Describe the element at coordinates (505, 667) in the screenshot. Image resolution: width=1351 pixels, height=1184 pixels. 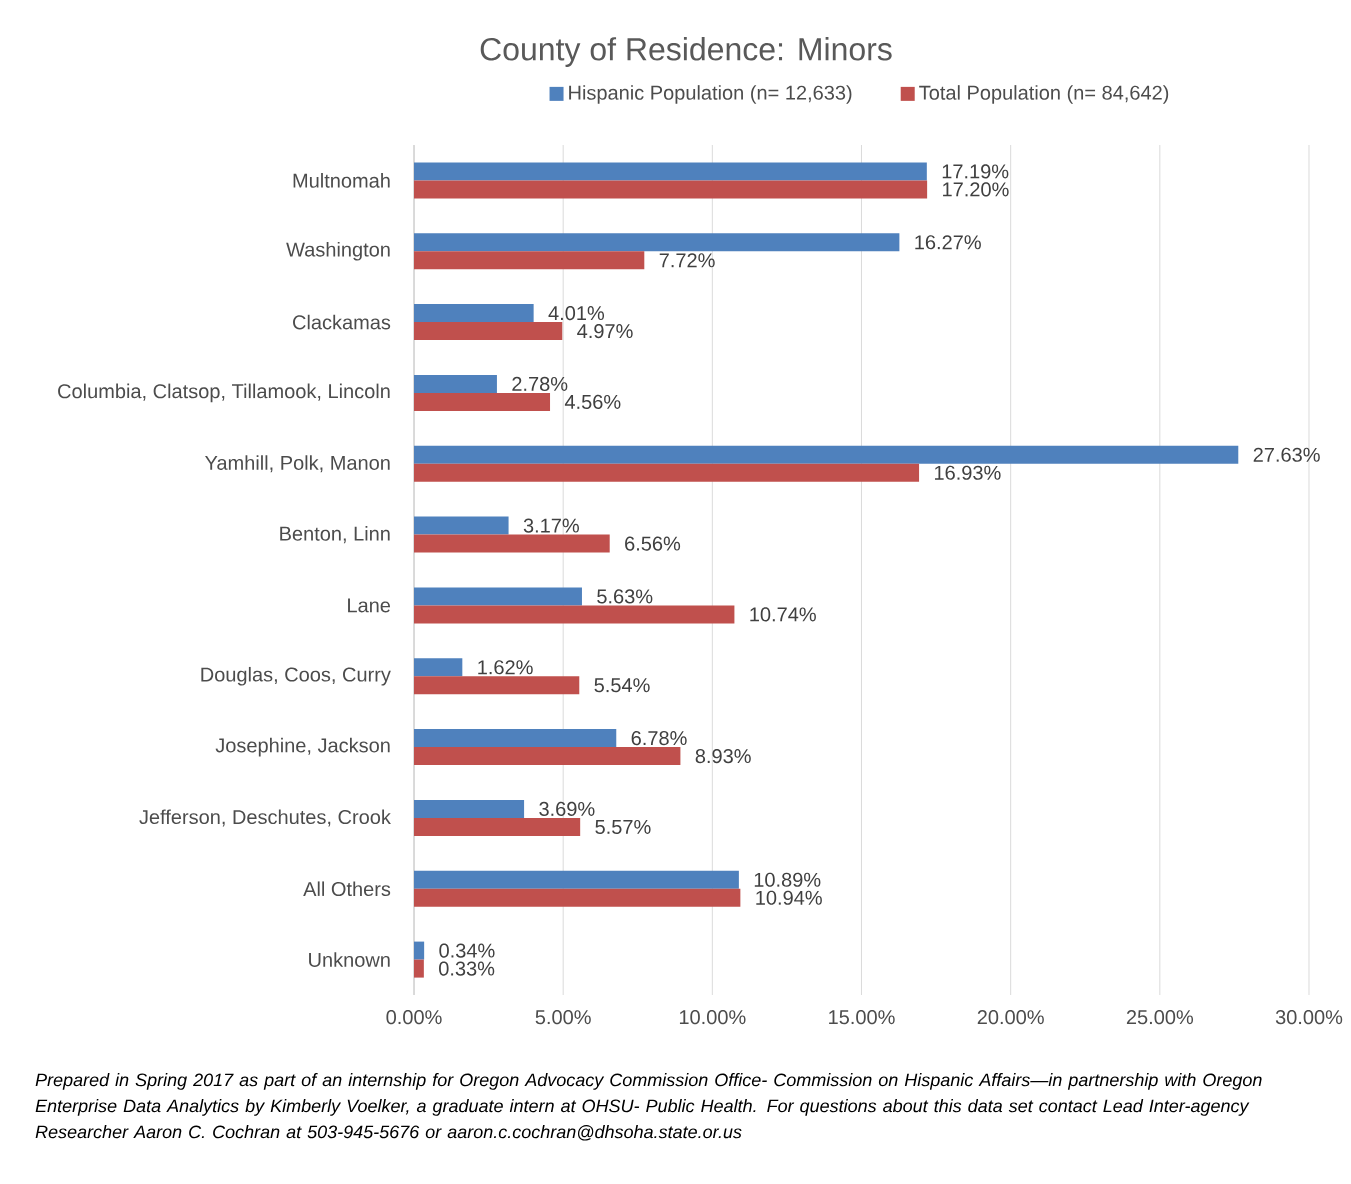
I see `data-label: 1.62%` at that location.